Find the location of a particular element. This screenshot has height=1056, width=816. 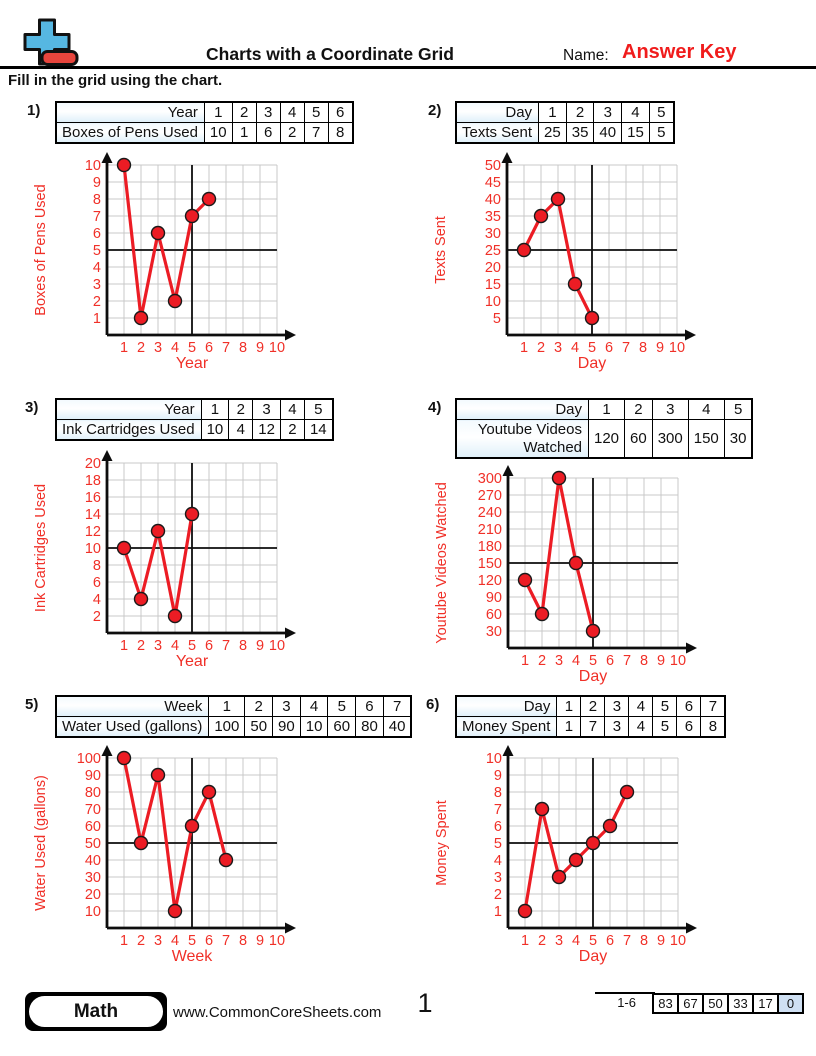

data-table: Day 1 2 3 4 5 Texts Sent 25 35 40 15 5 is located at coordinates (565, 122).